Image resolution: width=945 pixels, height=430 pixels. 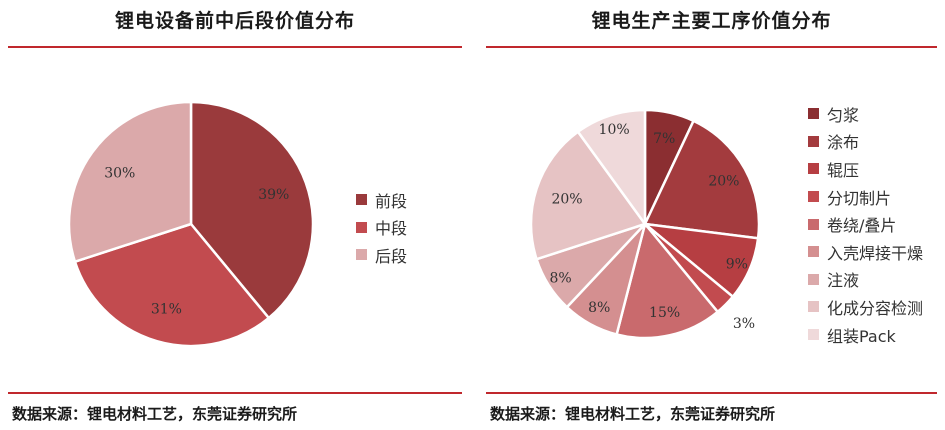 I want to click on right-legend-item: 匀浆, so click(x=865, y=114).